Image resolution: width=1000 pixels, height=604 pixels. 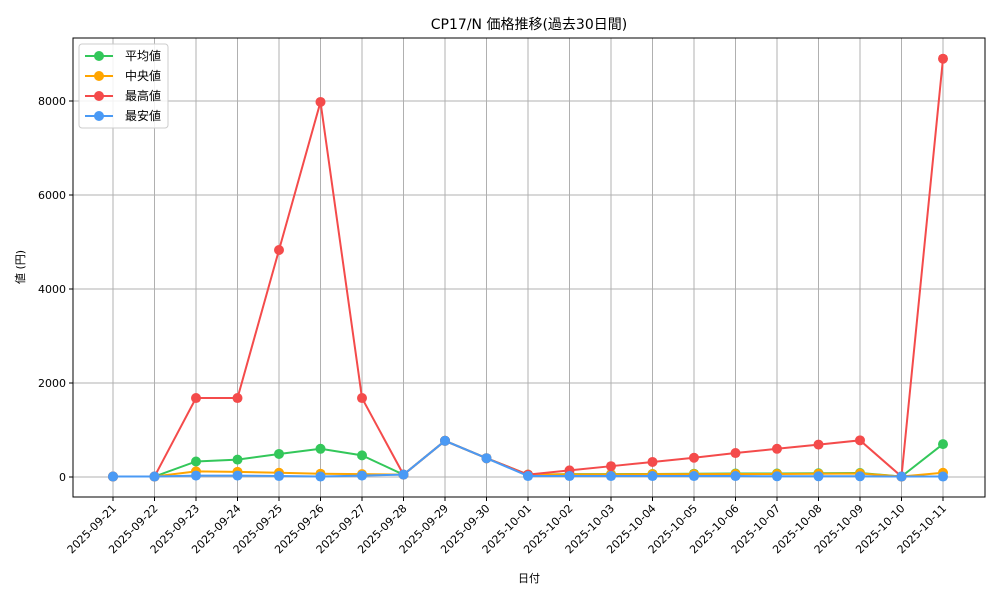 I want to click on y-tick-label: 4000, so click(x=52, y=289).